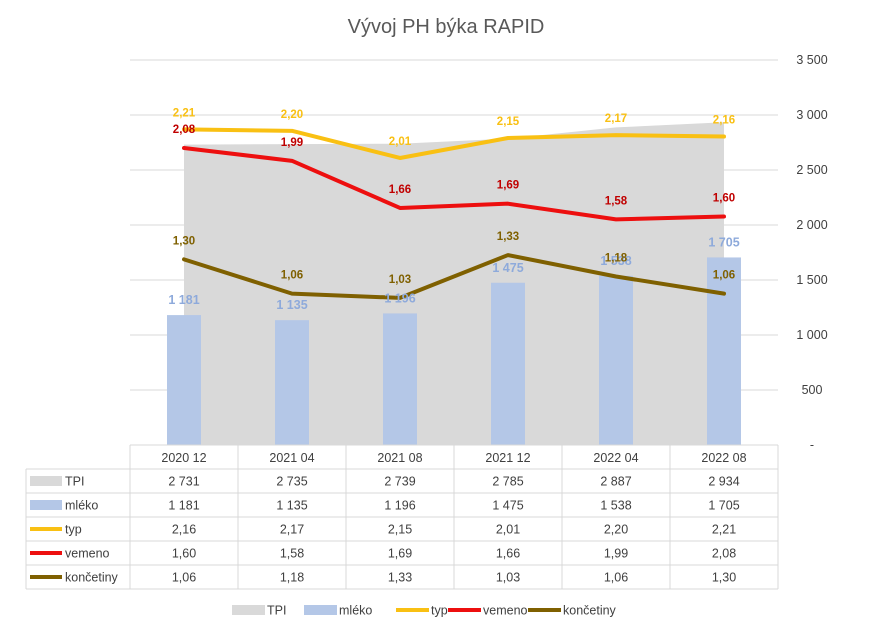  What do you see at coordinates (400, 280) in the screenshot?
I see `končetiny-data-label: 1,03` at bounding box center [400, 280].